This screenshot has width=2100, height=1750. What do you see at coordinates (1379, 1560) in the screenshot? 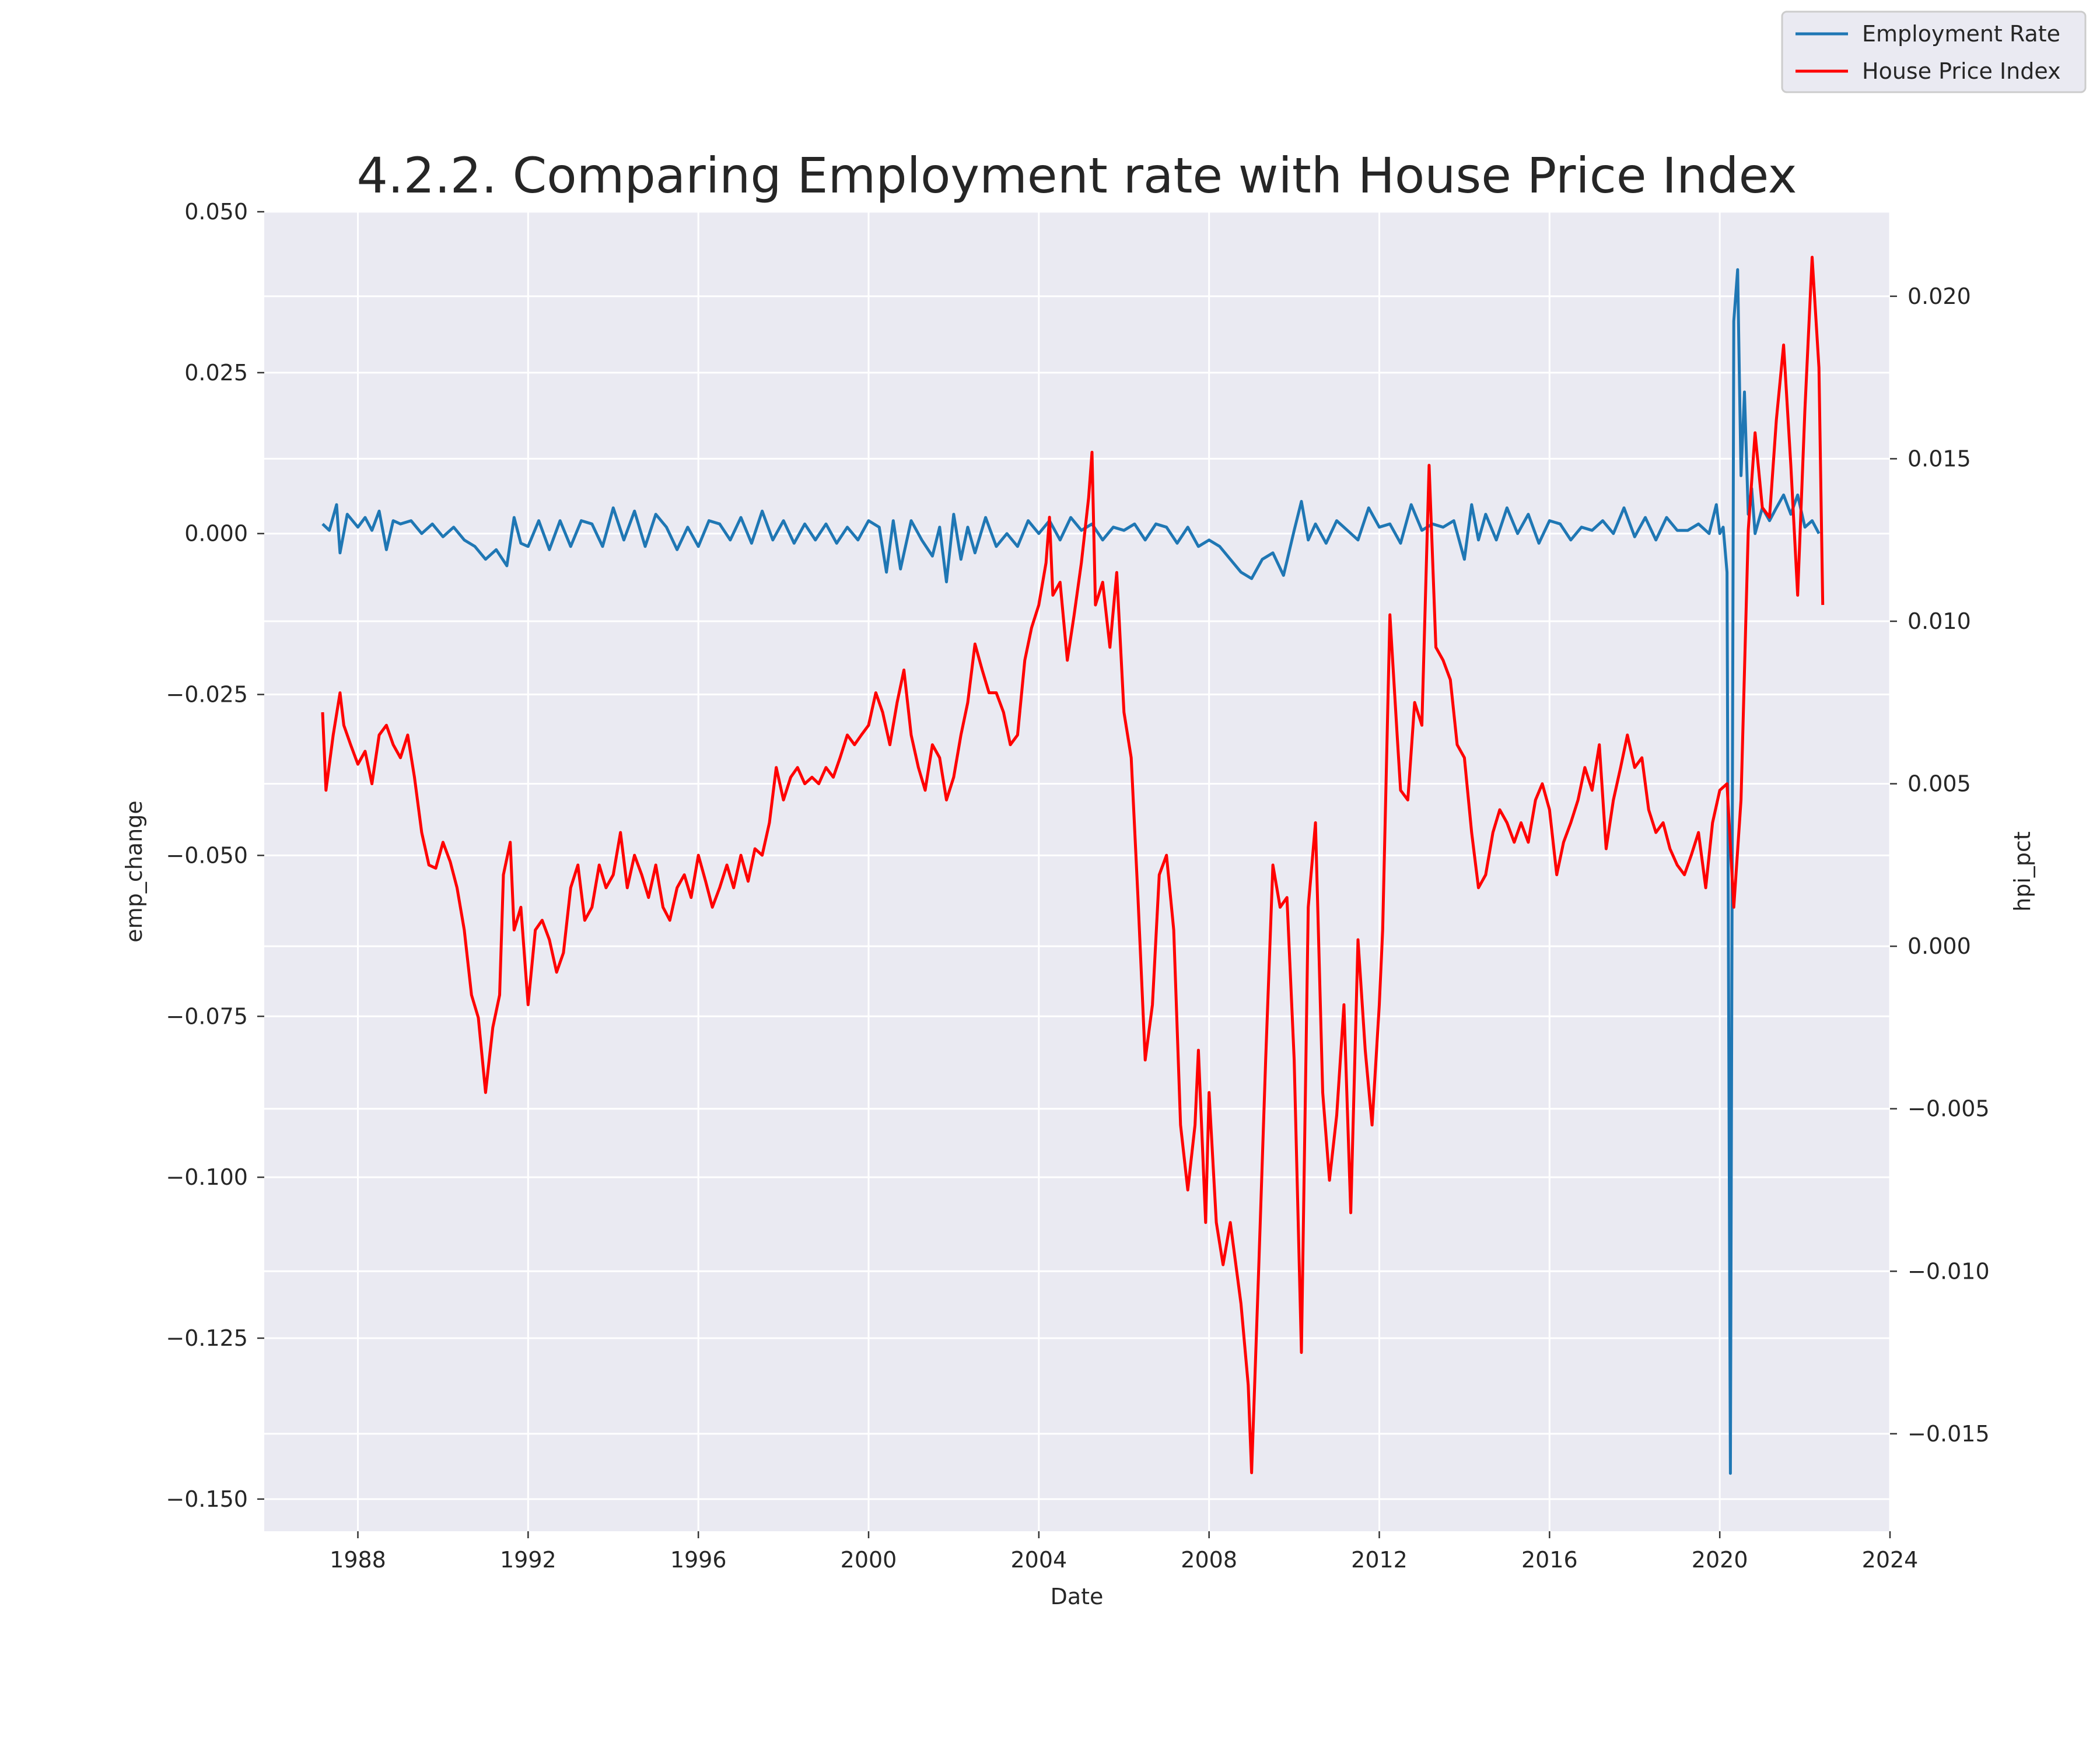
I see `x-tick-label: 2012` at bounding box center [1379, 1560].